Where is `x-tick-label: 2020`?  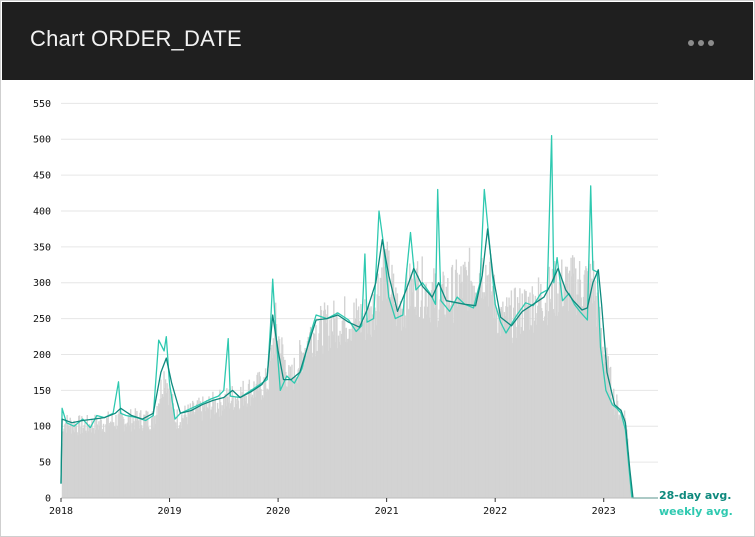 x-tick-label: 2020 is located at coordinates (278, 511).